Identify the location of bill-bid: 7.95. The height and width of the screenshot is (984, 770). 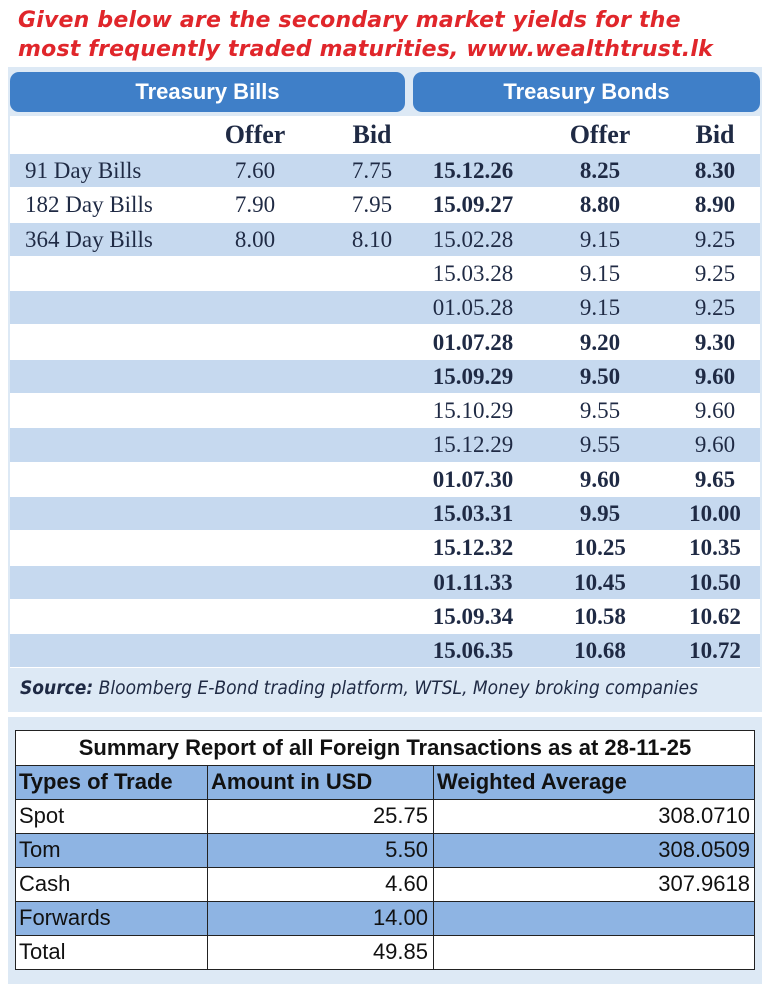
(372, 205).